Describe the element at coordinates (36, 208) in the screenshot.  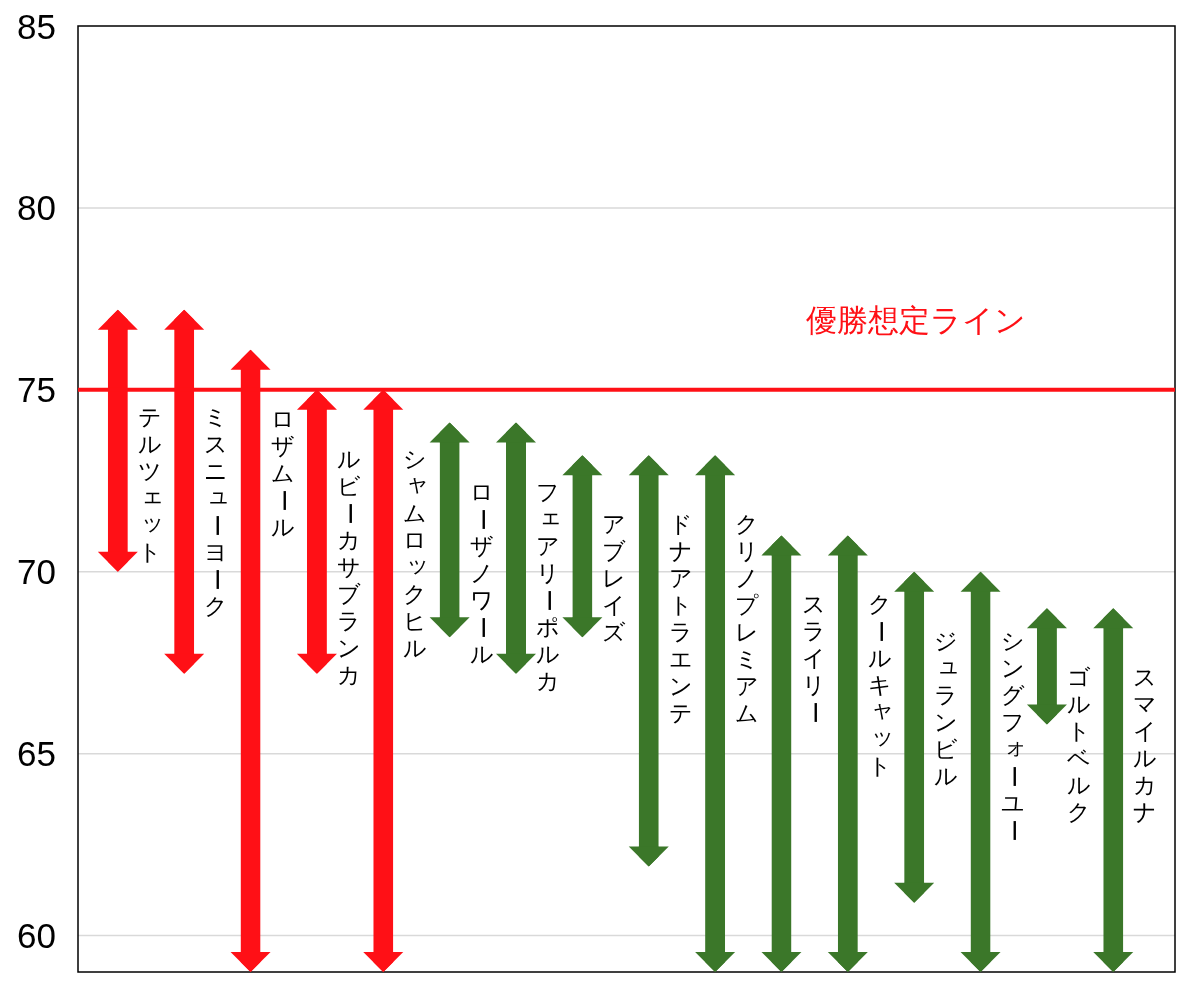
I see `ytick-label: 80` at that location.